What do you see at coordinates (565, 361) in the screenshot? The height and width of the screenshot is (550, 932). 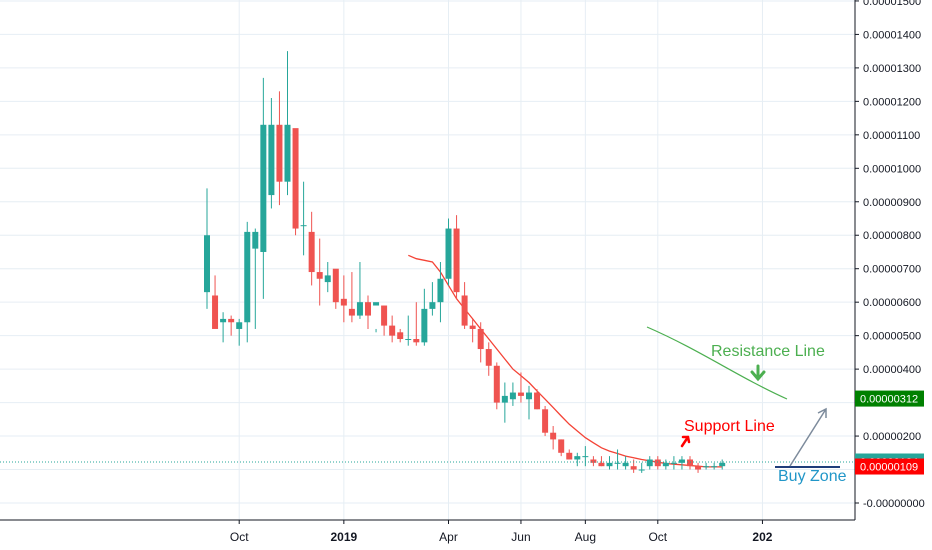 I see `moving-average-layer` at bounding box center [565, 361].